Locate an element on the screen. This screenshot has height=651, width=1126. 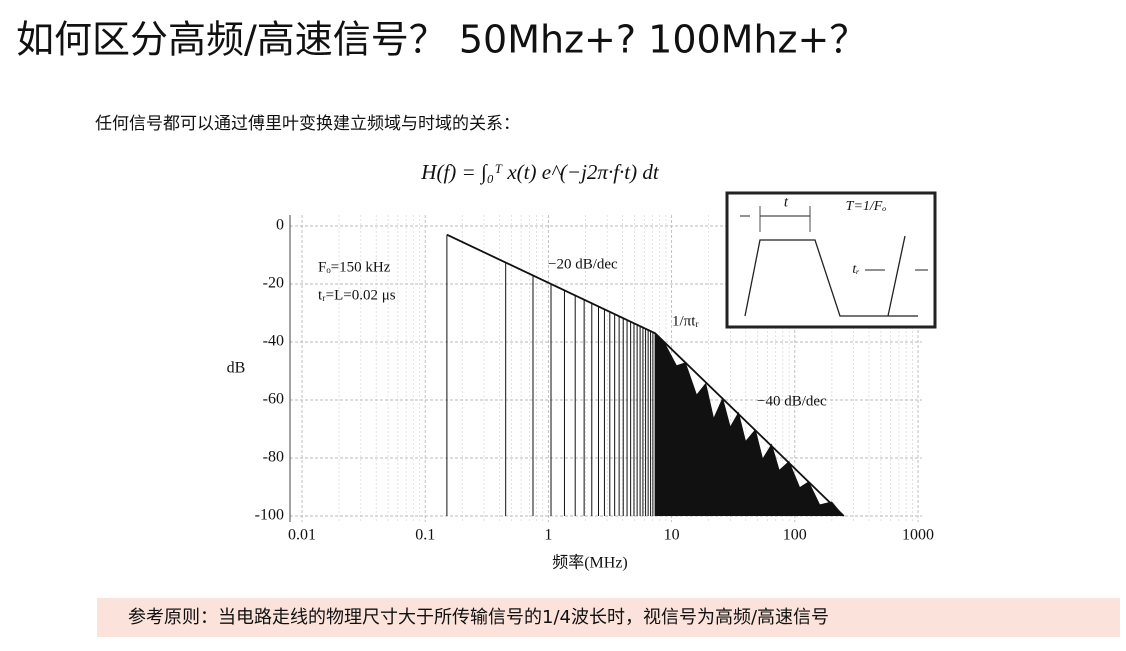
y-tick-label: -60 is located at coordinates (273, 399).